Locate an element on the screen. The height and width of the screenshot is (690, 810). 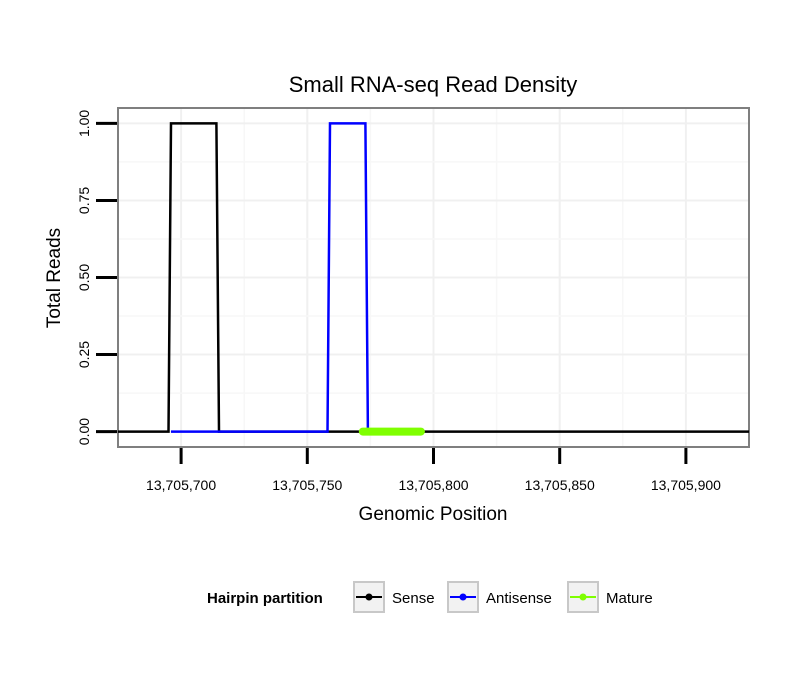
y-tick-label: 0.00 is located at coordinates (84, 431).